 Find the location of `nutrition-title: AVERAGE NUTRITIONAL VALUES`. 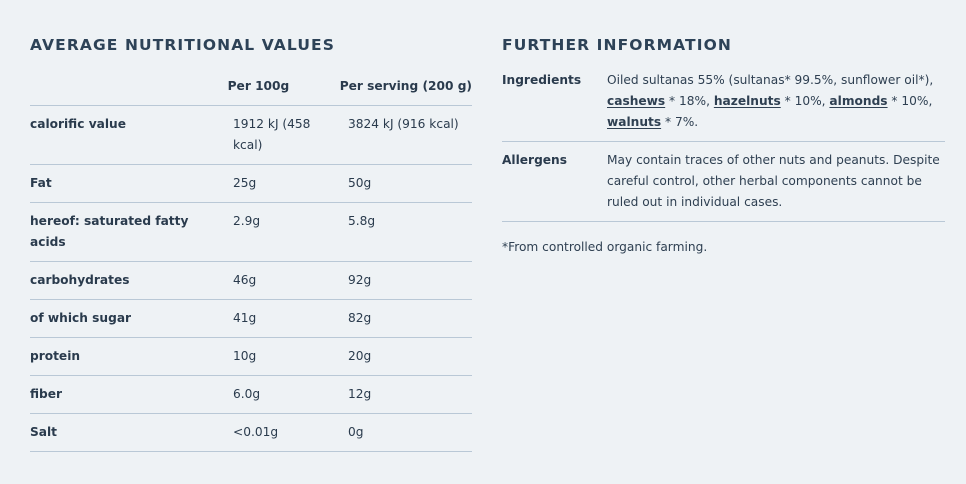

nutrition-title: AVERAGE NUTRITIONAL VALUES is located at coordinates (182, 45).